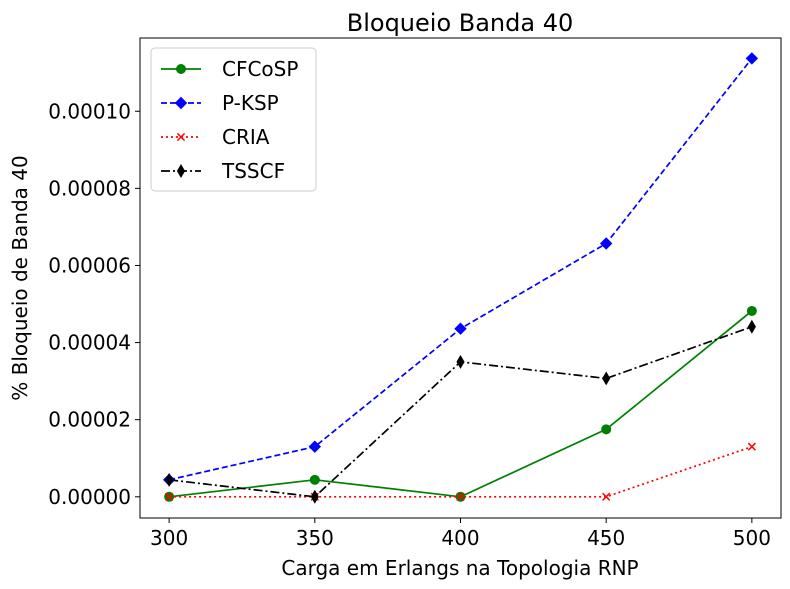  I want to click on legend-item-cria: CRIA, so click(215, 137).